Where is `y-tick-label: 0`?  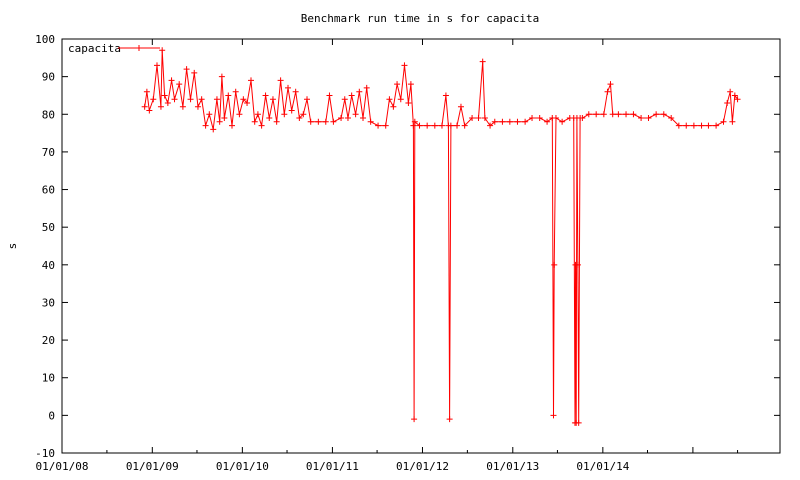
y-tick-label: 0 is located at coordinates (51, 415).